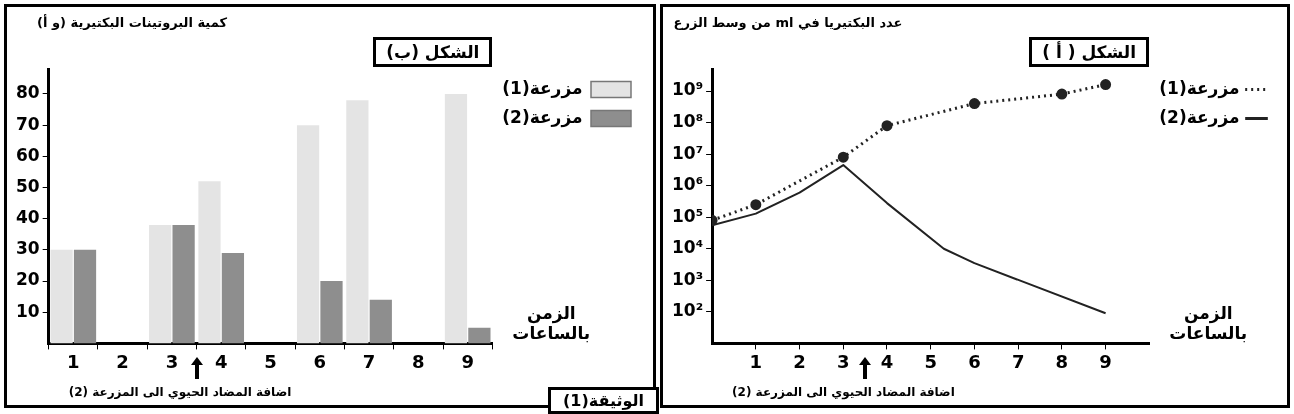 Image resolution: width=1294 pixels, height=414 pixels. What do you see at coordinates (433, 52) in the screenshot?
I see `chart-title: الشكل (ب)` at bounding box center [433, 52].